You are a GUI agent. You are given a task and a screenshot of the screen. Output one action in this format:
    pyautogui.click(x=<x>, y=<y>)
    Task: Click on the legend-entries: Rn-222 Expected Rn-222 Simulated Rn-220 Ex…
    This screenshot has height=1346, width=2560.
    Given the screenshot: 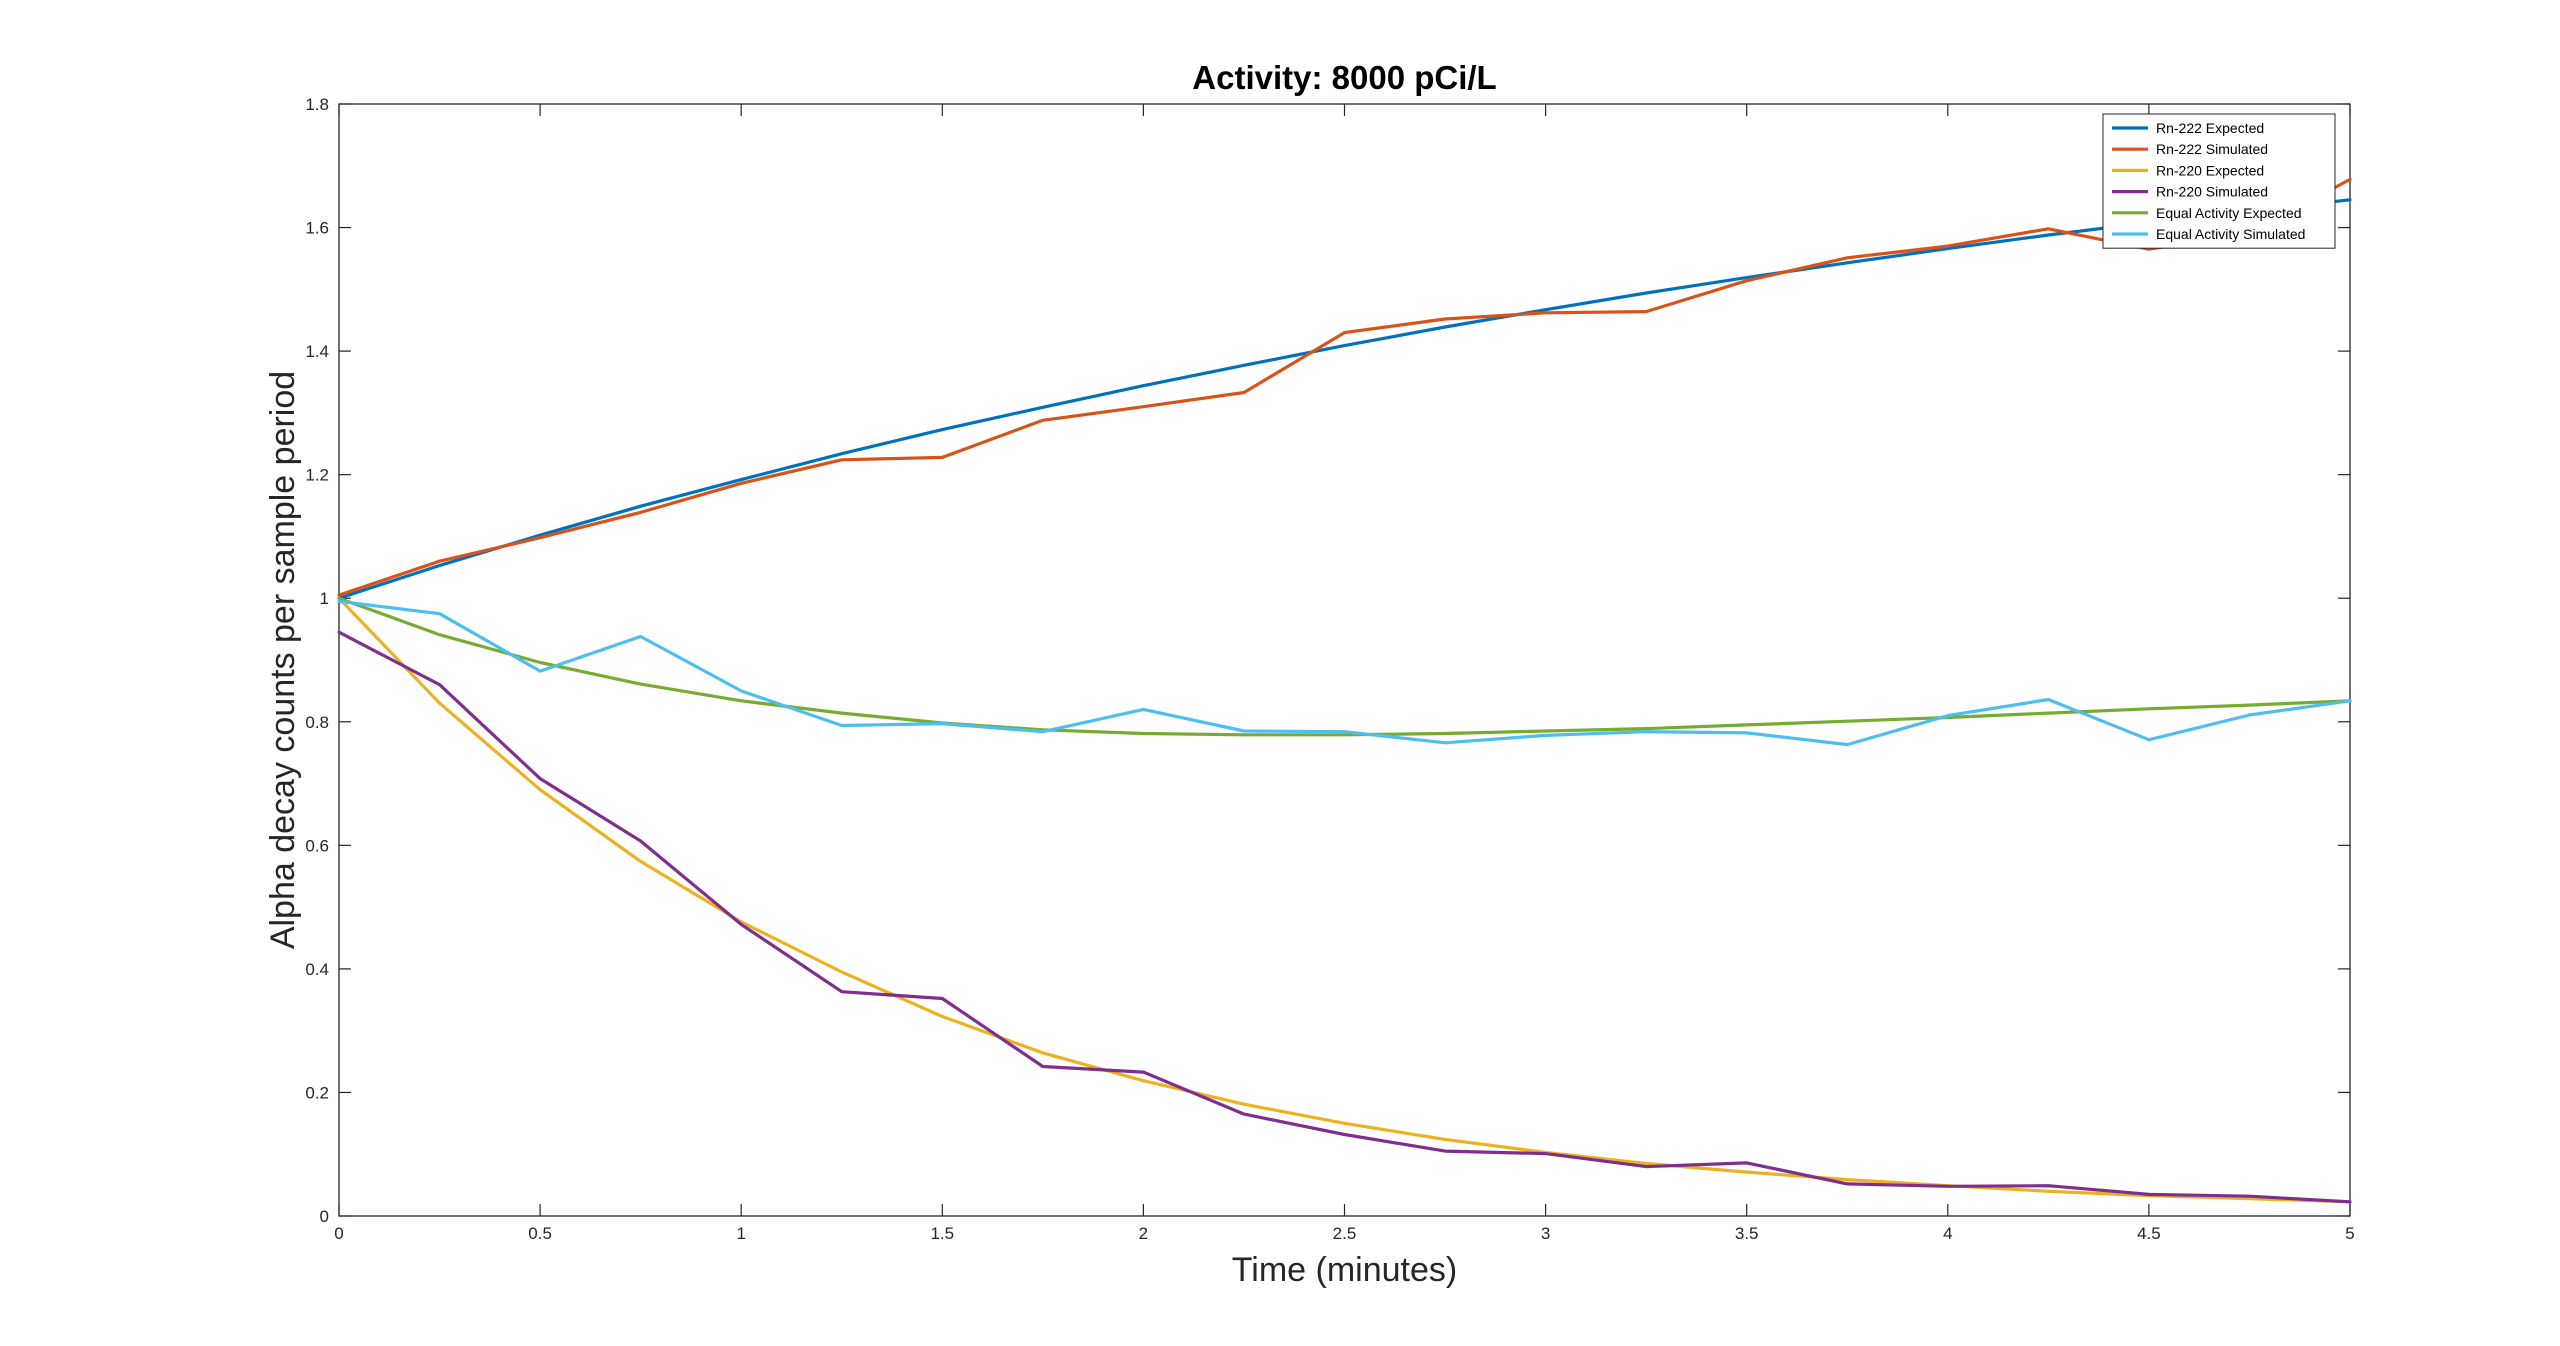 What is the action you would take?
    pyautogui.click(x=2208, y=181)
    